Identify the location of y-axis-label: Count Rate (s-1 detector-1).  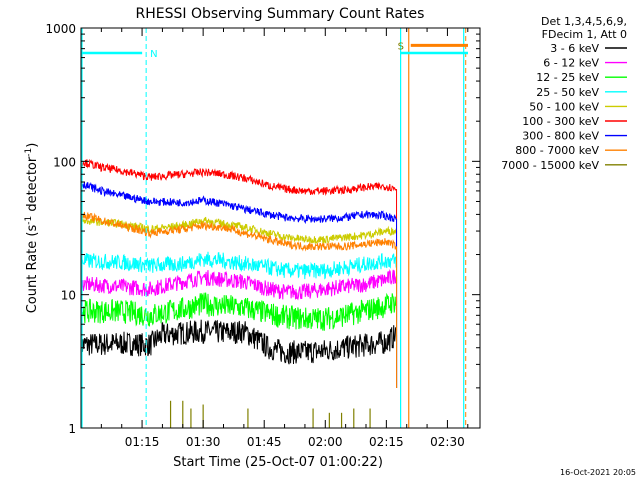
(32, 228).